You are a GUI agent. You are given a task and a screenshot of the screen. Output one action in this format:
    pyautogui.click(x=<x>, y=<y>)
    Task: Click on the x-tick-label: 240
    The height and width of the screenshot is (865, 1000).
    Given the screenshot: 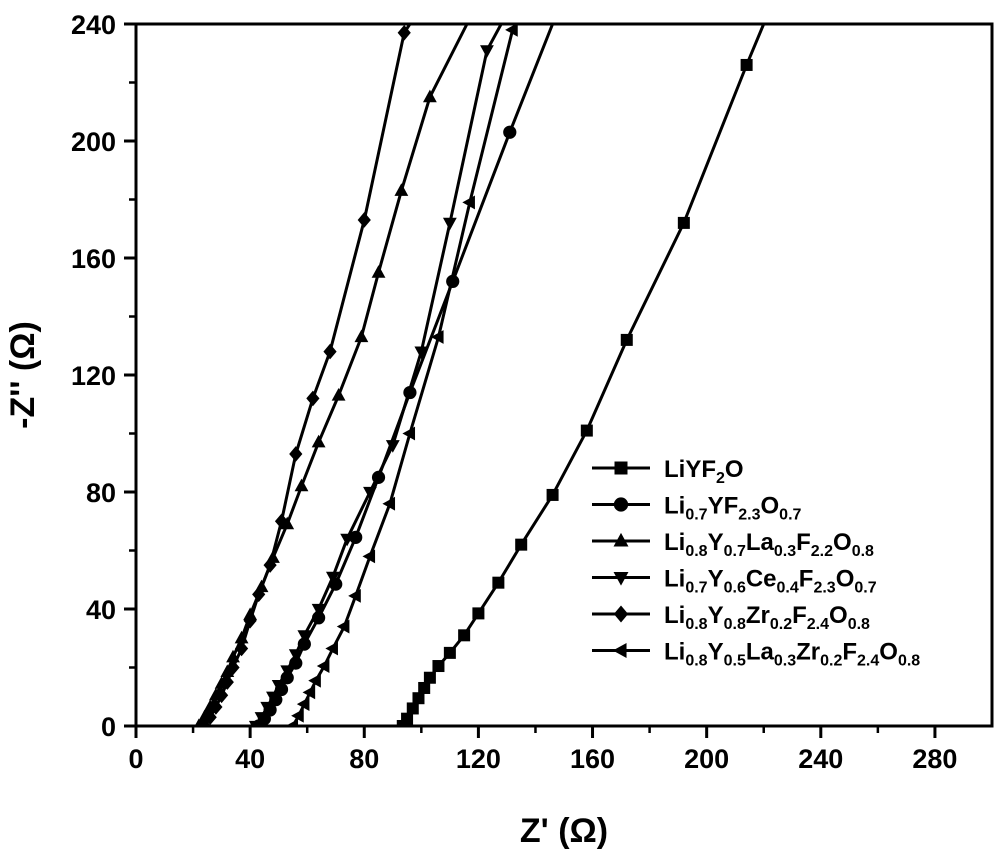 What is the action you would take?
    pyautogui.click(x=820, y=759)
    